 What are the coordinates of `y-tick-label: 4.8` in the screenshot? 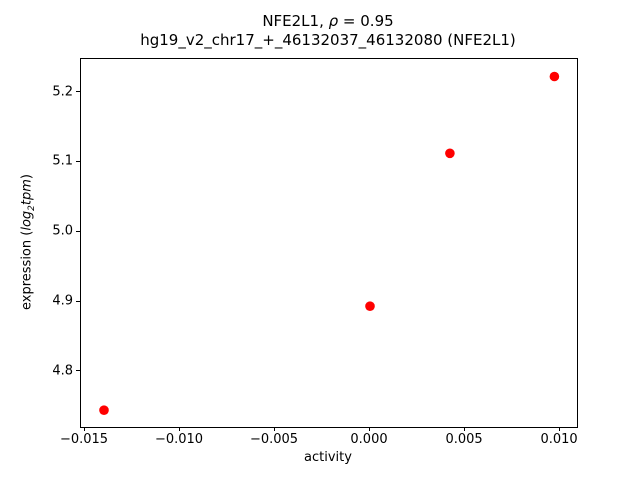 It's located at (62, 371).